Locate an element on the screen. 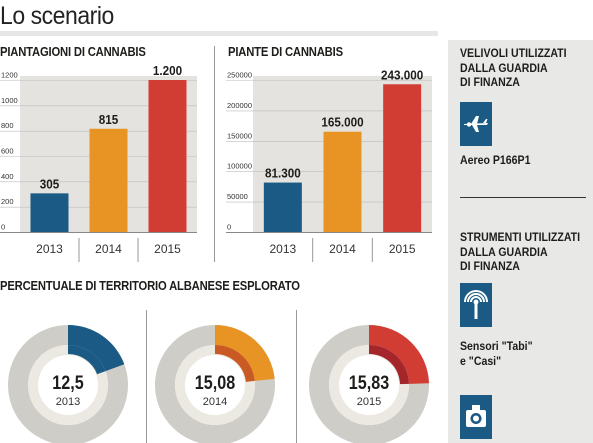 This screenshot has height=443, width=593. y-tick-label: 50000 is located at coordinates (237, 196).